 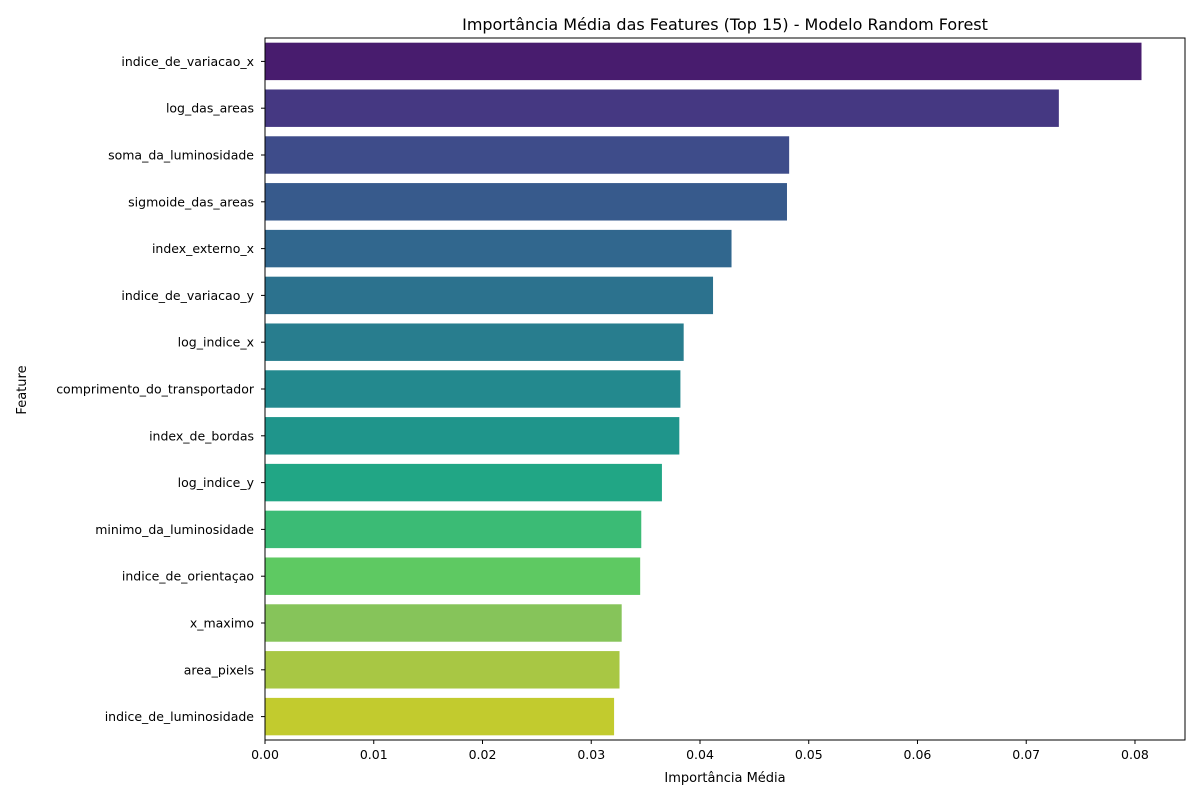 I want to click on bar-log_das_areas, so click(x=662, y=108).